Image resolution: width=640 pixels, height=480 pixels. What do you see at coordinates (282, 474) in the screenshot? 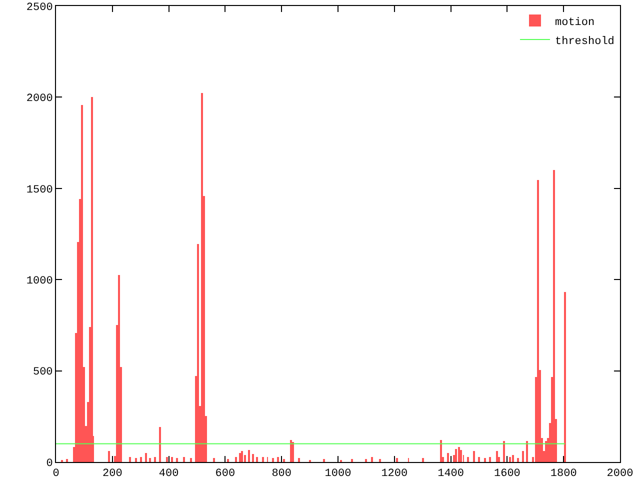
I see `x-tick-label: 800` at bounding box center [282, 474].